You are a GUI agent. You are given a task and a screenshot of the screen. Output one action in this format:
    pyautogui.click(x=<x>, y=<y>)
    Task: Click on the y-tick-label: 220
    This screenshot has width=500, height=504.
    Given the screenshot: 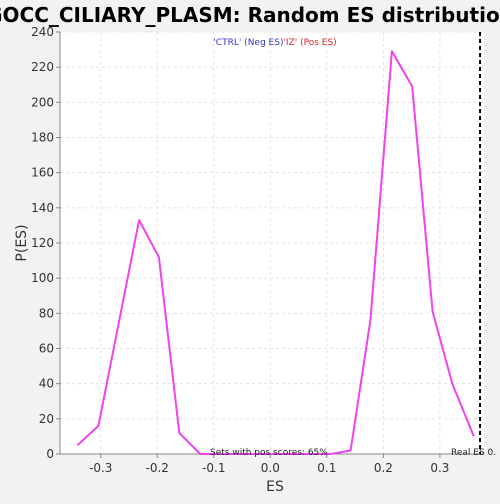 What is the action you would take?
    pyautogui.click(x=42, y=67)
    